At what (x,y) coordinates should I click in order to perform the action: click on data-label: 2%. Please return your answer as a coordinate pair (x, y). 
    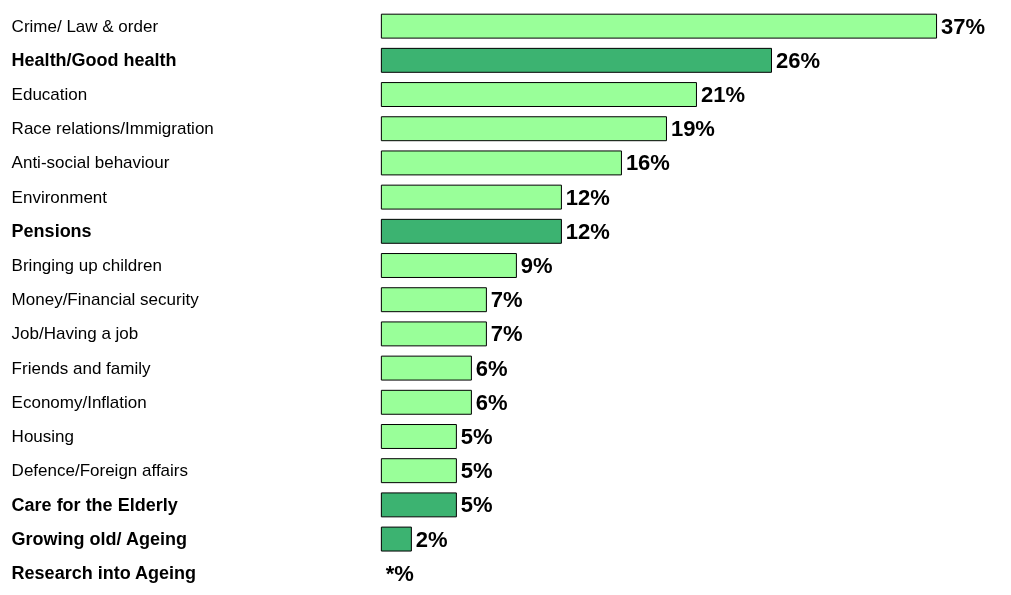
    Looking at the image, I should click on (431, 539).